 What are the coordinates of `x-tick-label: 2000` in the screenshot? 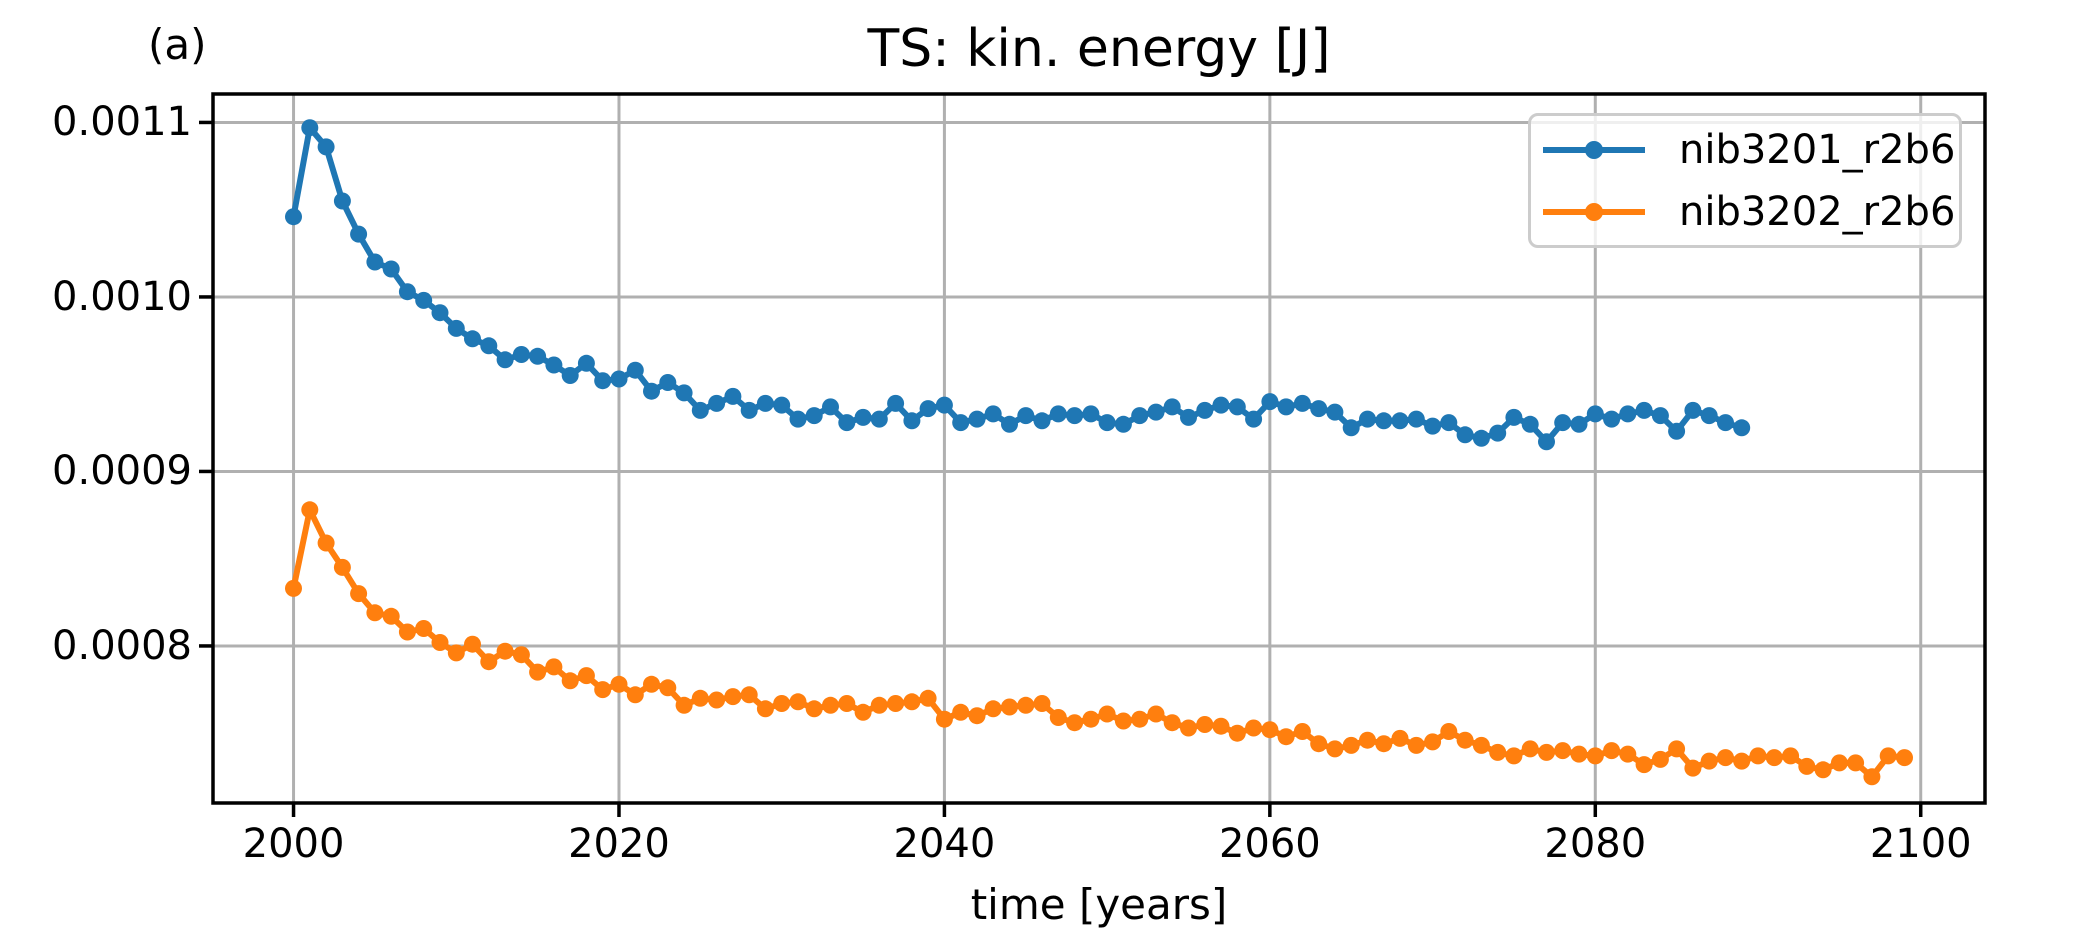 It's located at (293, 844).